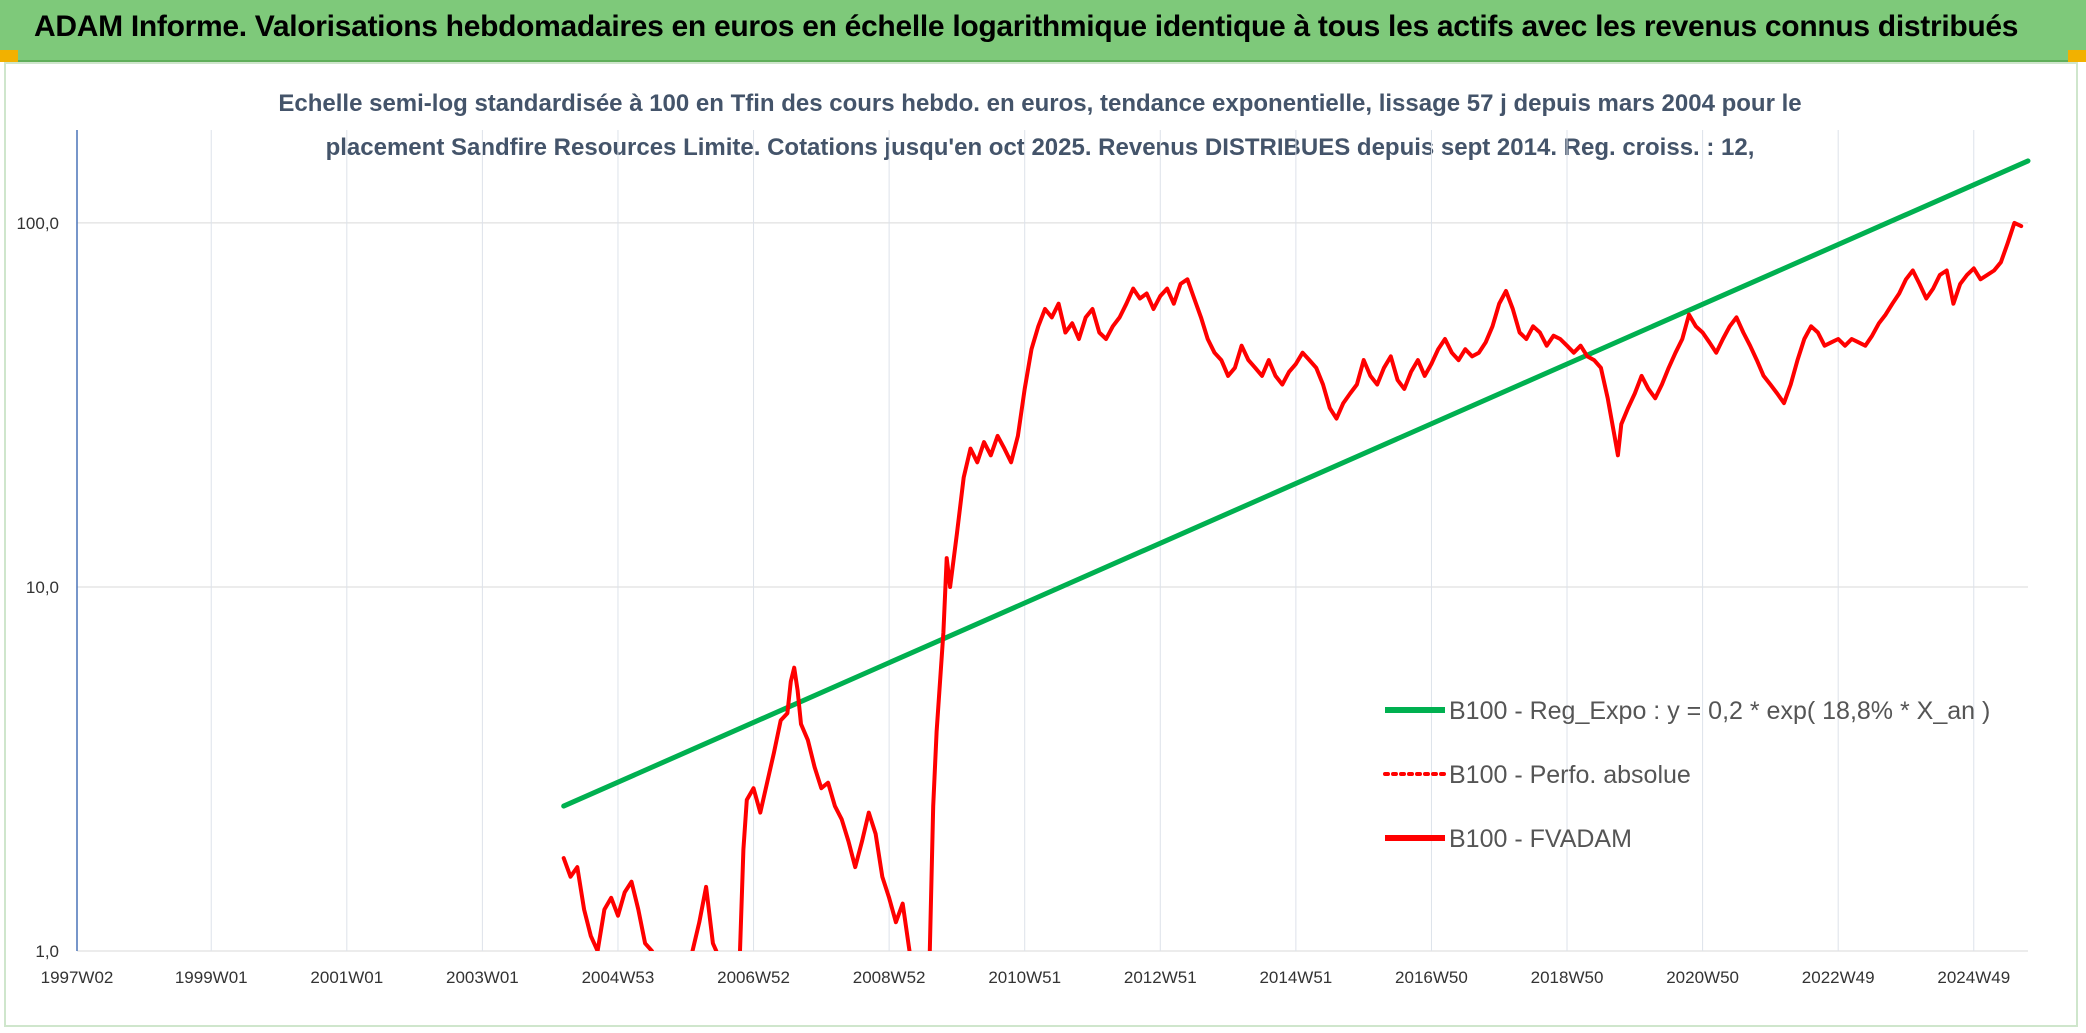 This screenshot has width=2086, height=1033. I want to click on x-tick-label: 2016W50, so click(1431, 977).